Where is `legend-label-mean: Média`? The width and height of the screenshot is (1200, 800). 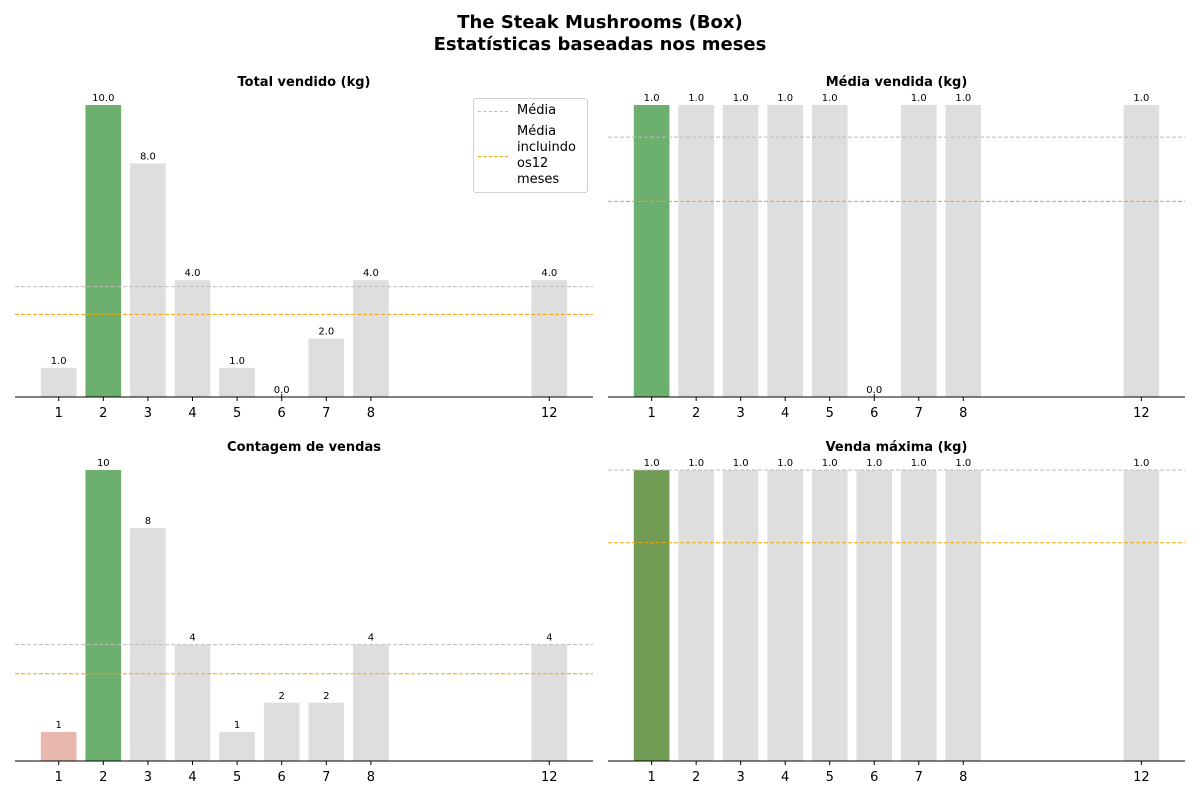
legend-label-mean: Média is located at coordinates (537, 110).